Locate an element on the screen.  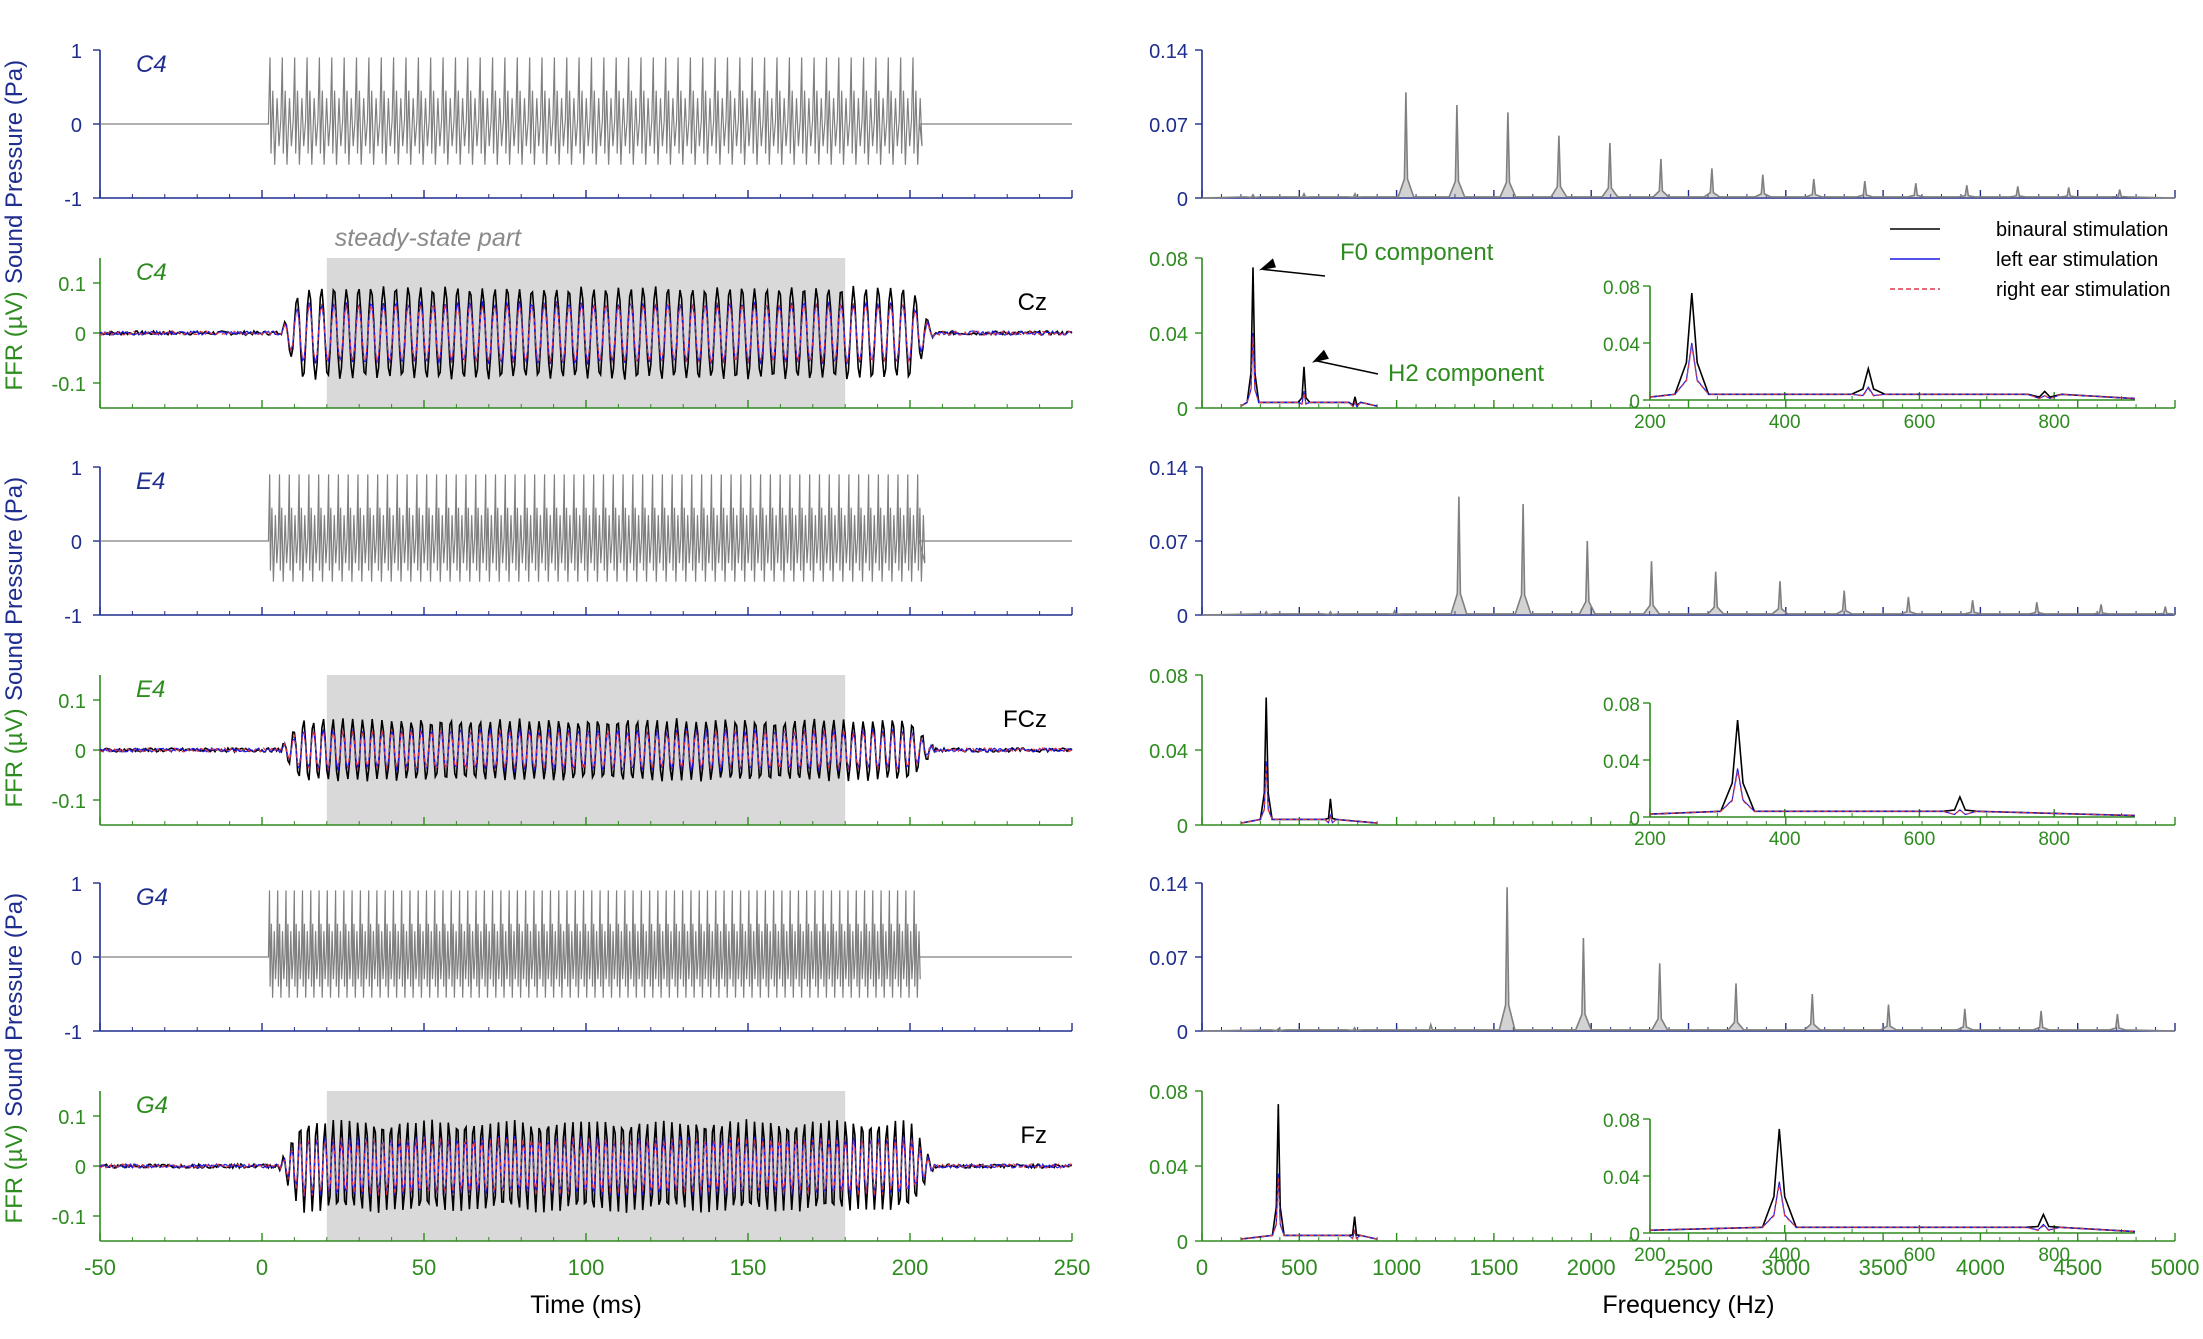
freq-x-tick-label: 2500 is located at coordinates (1688, 1267).